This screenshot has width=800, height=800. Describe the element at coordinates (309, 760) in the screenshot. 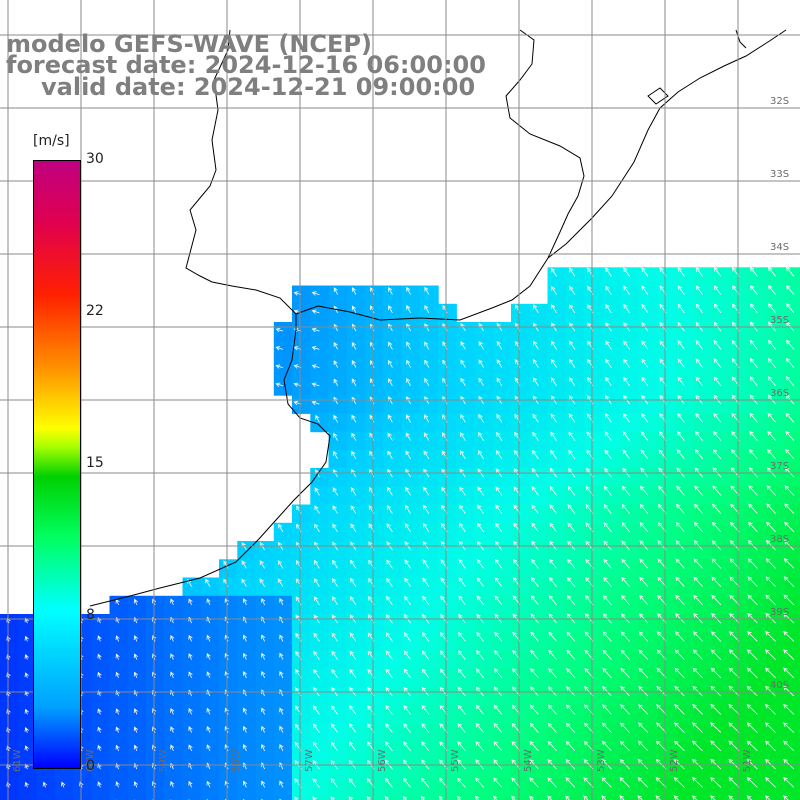

I see `lon-label: 57W` at that location.